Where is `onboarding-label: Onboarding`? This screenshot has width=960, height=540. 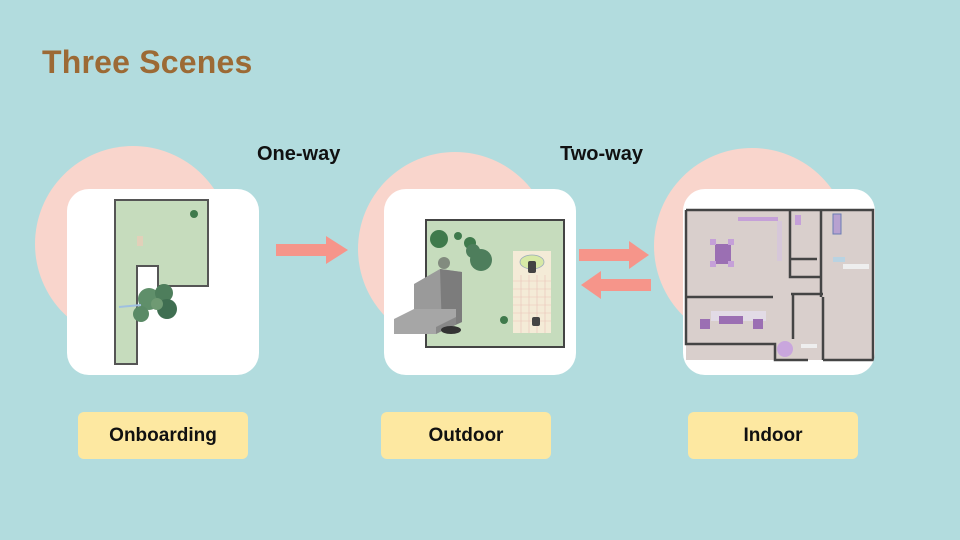
onboarding-label: Onboarding is located at coordinates (163, 435).